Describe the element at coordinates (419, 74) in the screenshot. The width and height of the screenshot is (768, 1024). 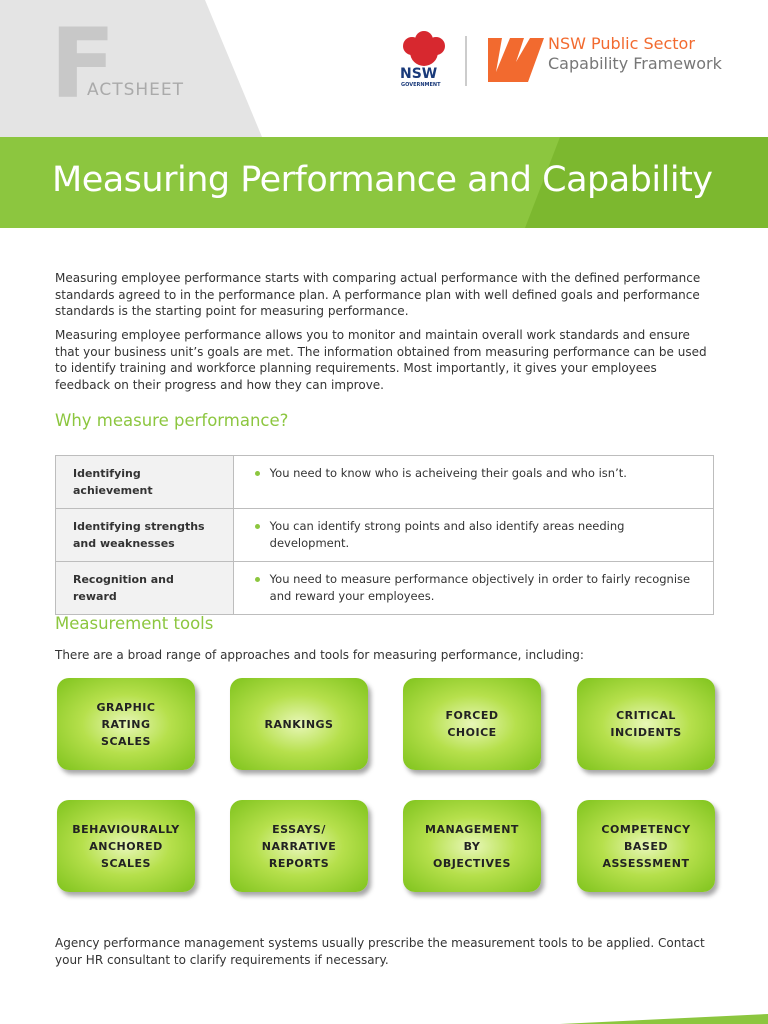
I see `nsw-logo-text: NSW` at that location.